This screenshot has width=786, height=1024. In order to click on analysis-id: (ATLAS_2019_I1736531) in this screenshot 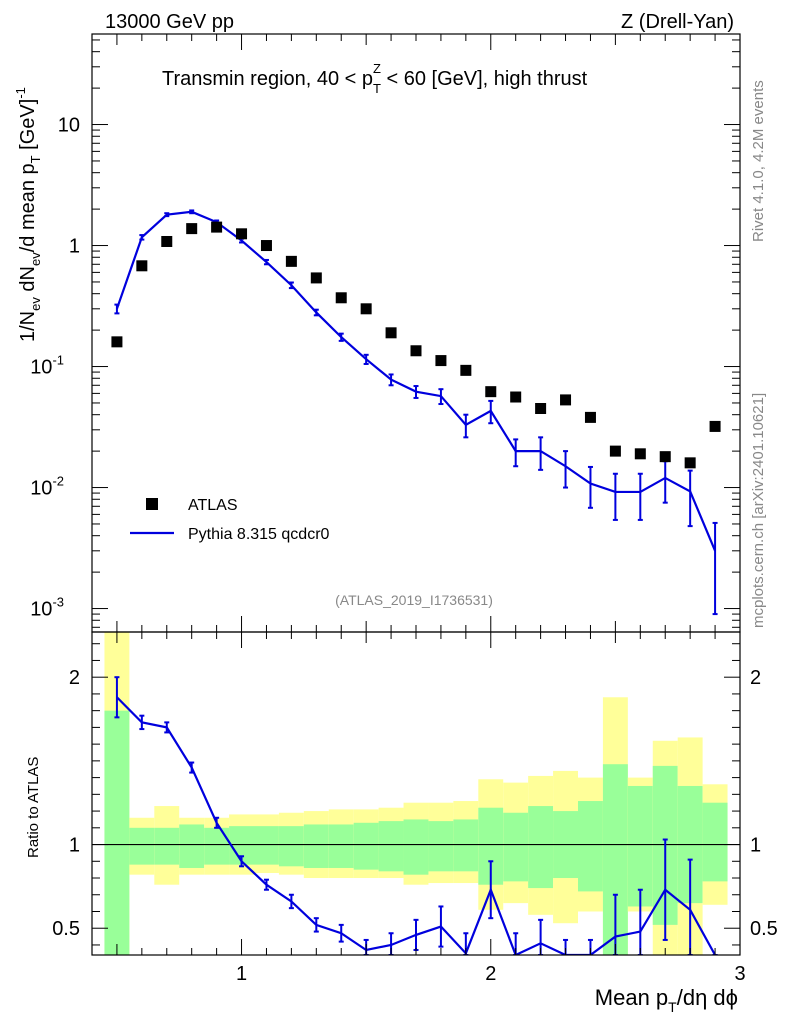, I will do `click(414, 600)`.